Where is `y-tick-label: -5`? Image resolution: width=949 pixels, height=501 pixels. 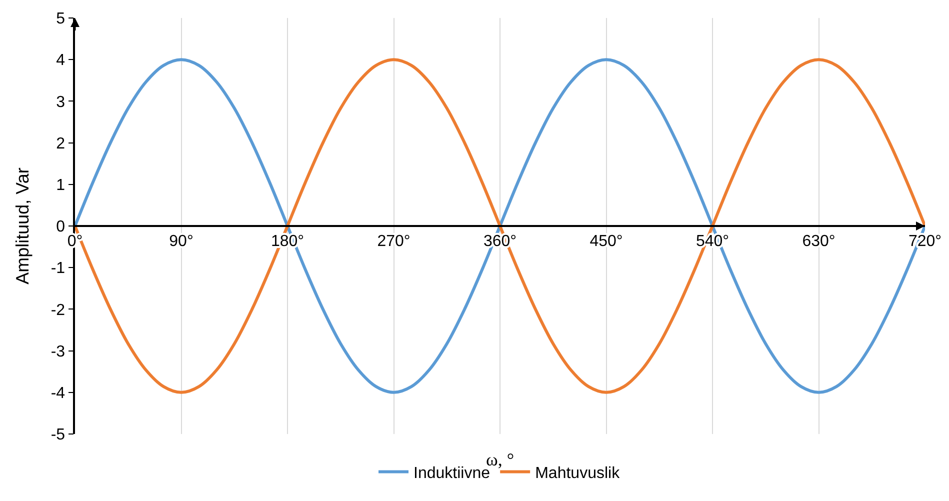 y-tick-label: -5 is located at coordinates (58, 435).